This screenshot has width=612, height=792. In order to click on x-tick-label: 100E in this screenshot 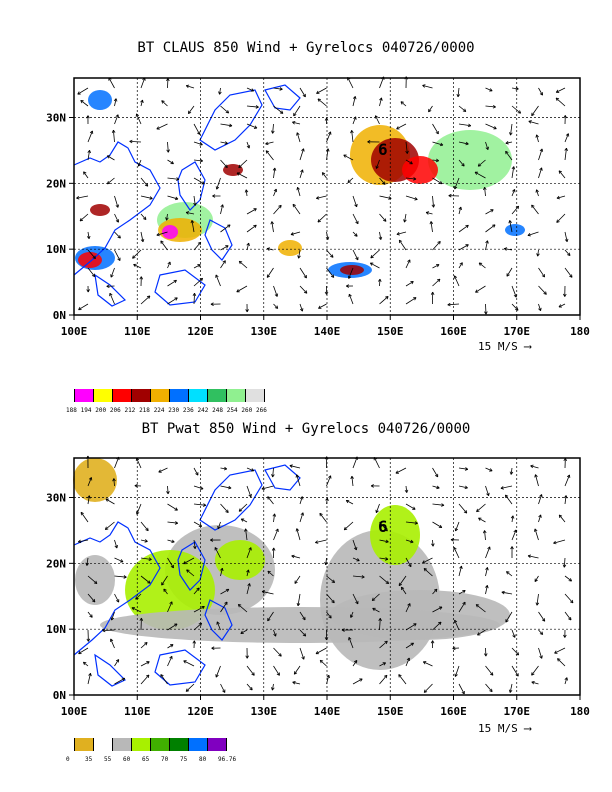, I will do `click(74, 711)`.